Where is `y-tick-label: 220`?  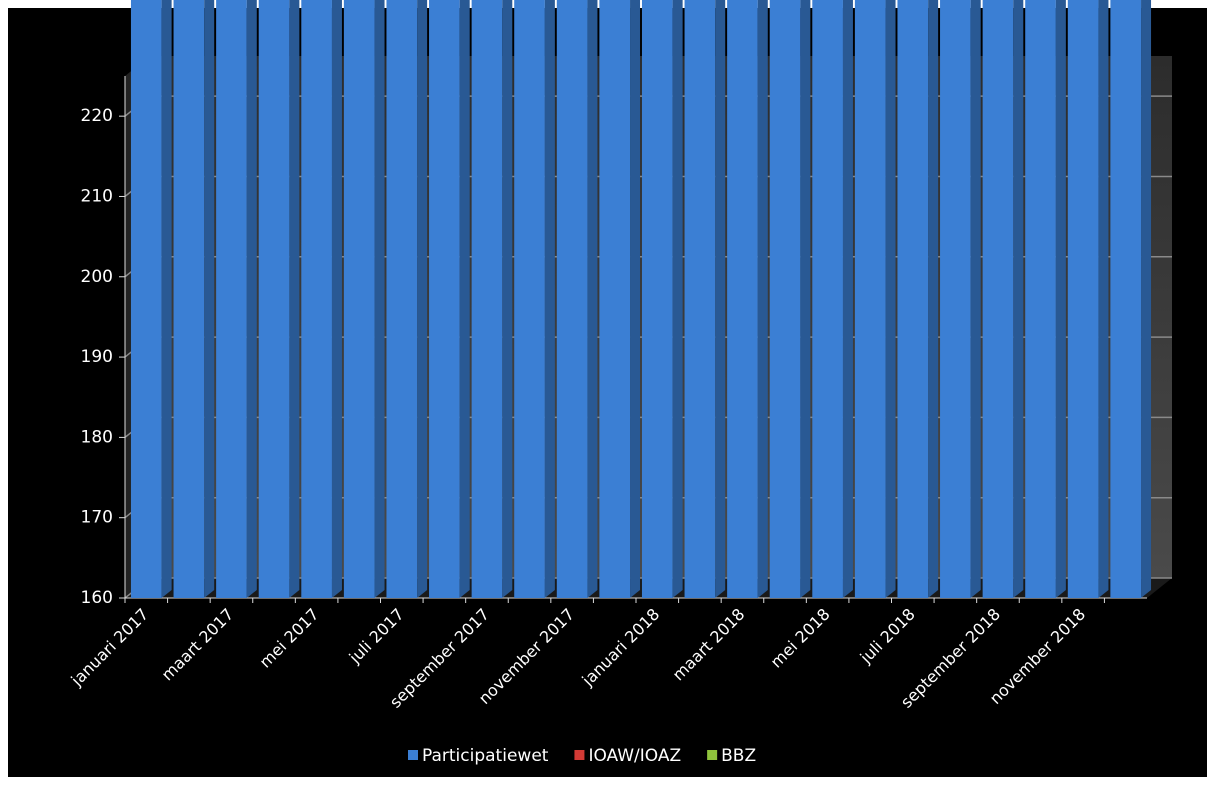
y-tick-label: 220 is located at coordinates (97, 116).